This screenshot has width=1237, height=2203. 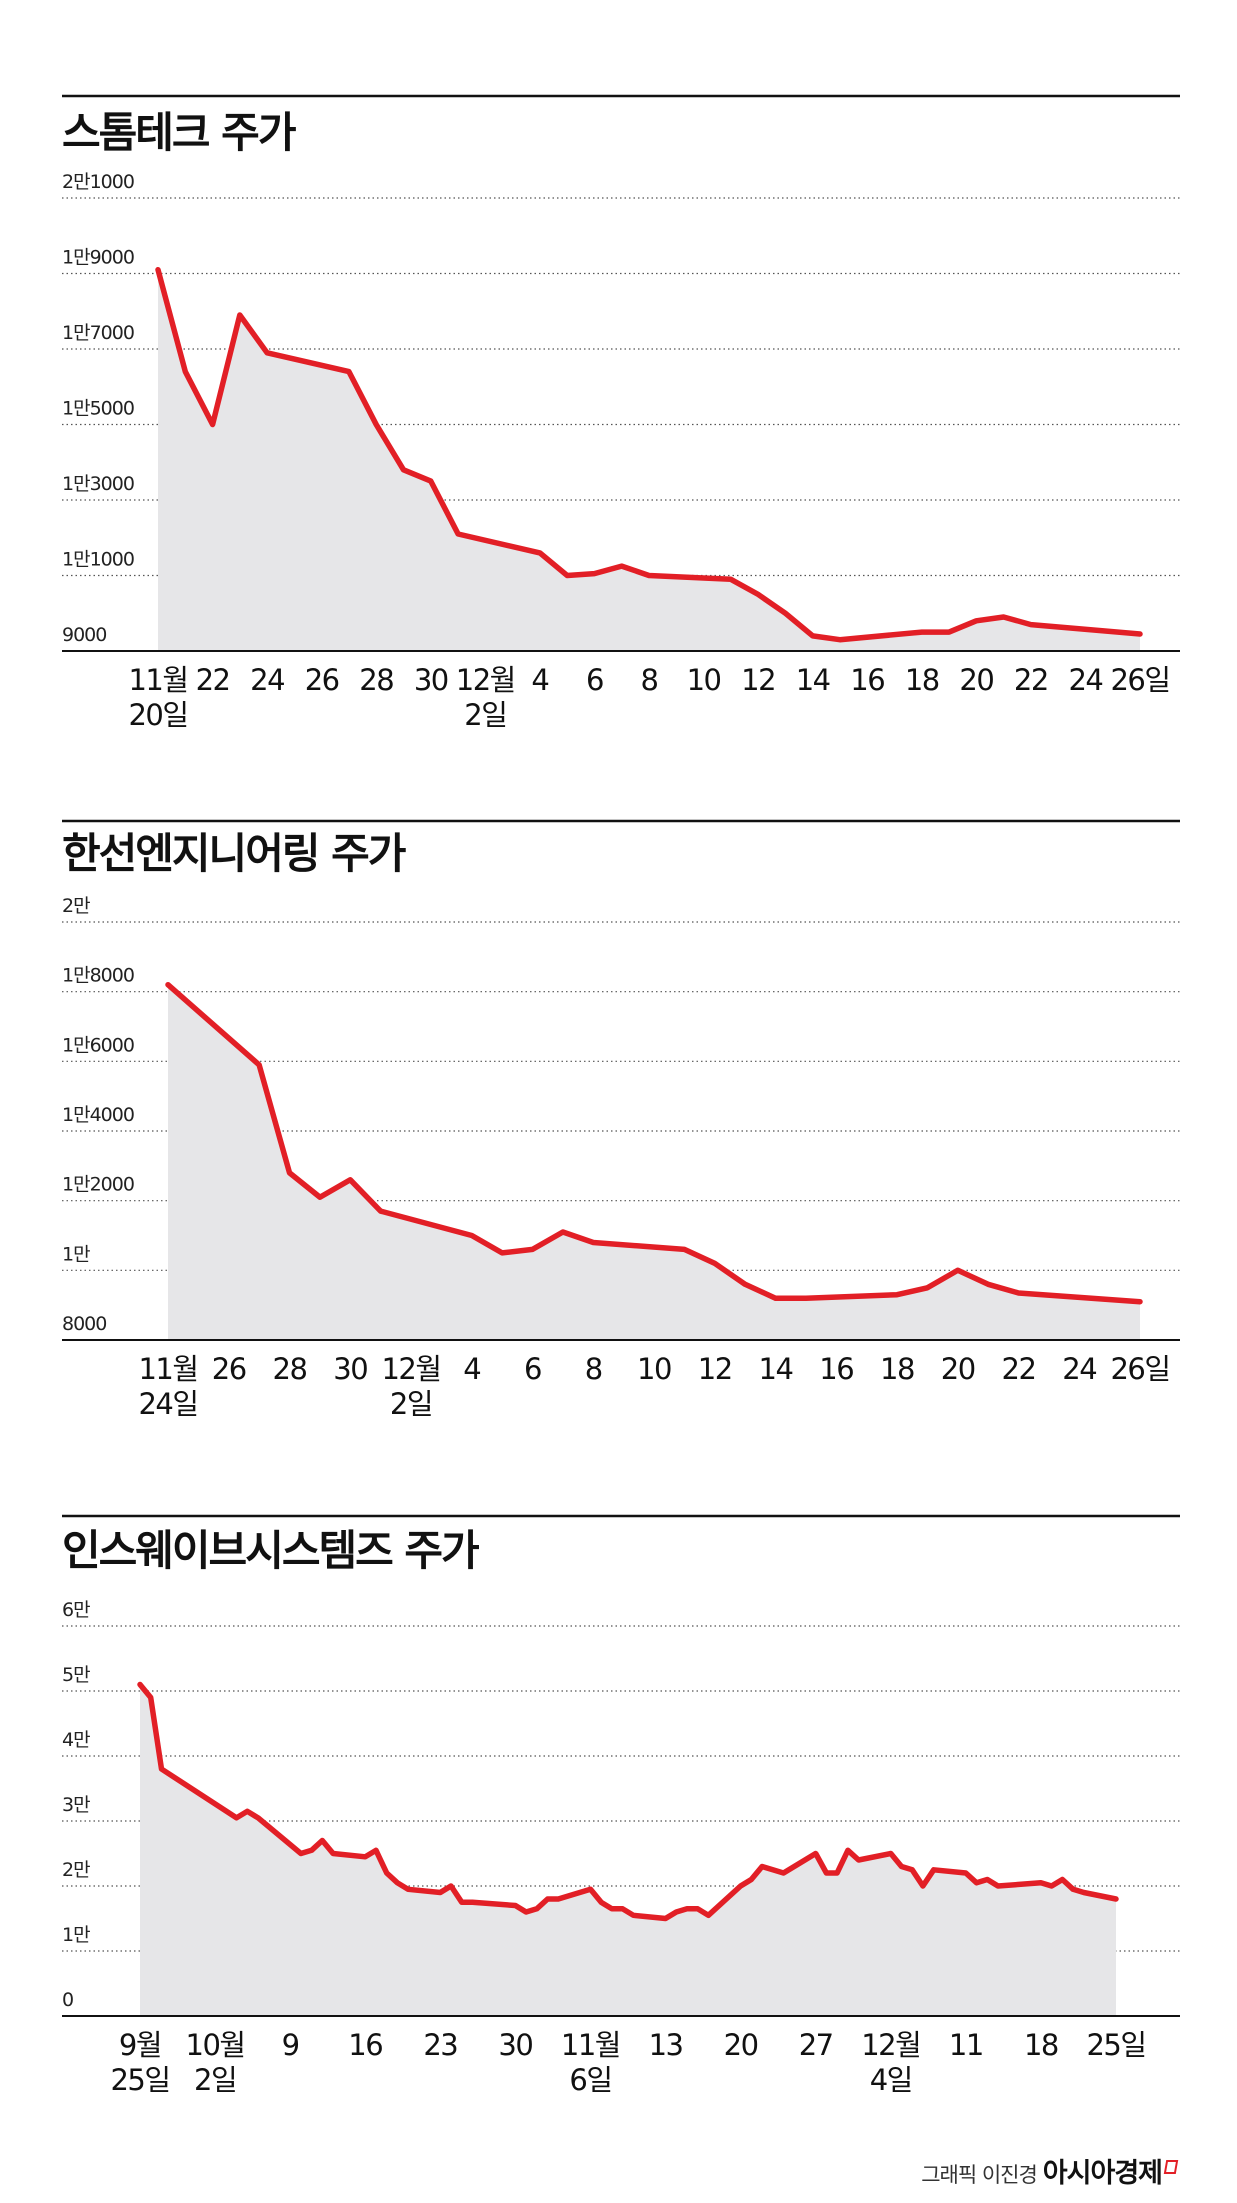 I want to click on graphic-credit: 그래픽 이진경, so click(x=979, y=2175).